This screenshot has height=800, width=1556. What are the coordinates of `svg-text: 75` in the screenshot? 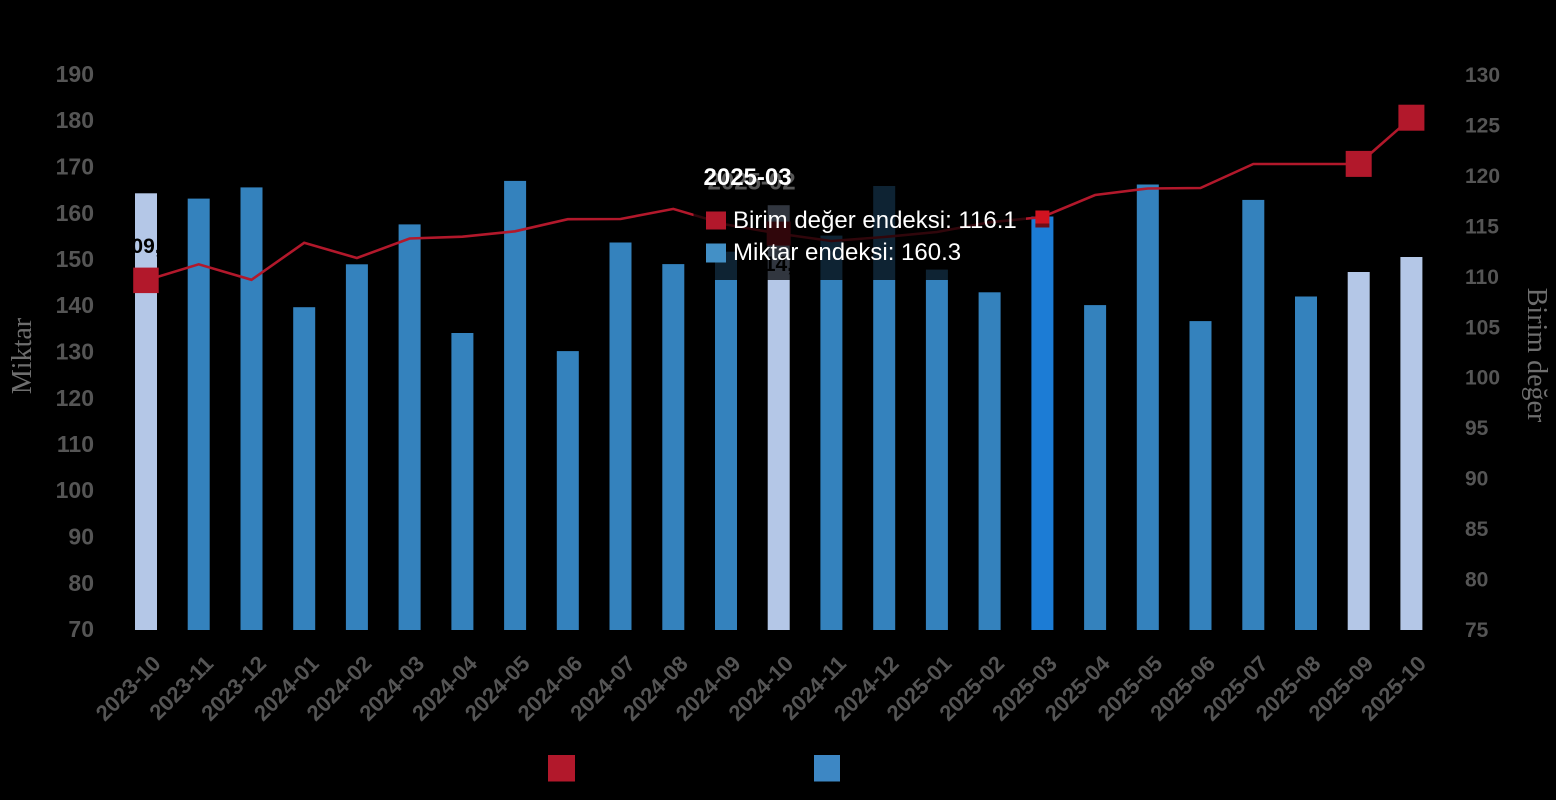 It's located at (1477, 630).